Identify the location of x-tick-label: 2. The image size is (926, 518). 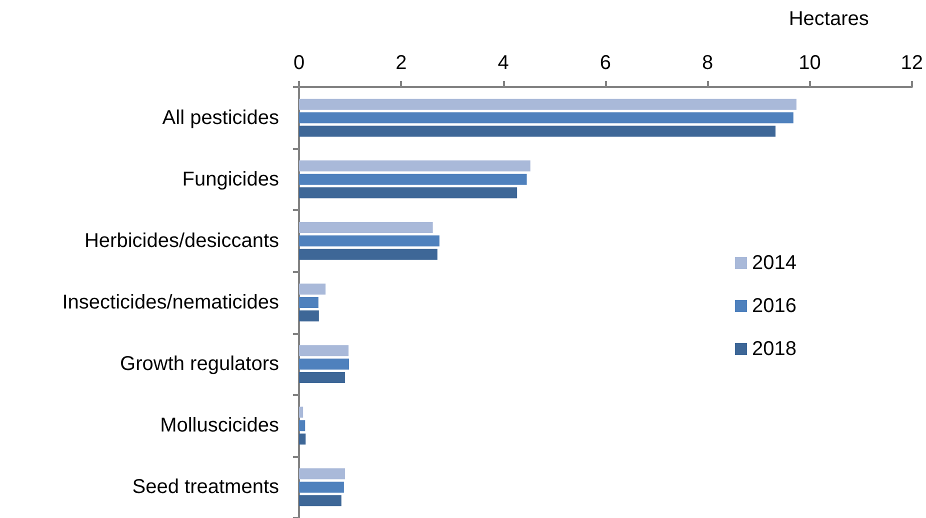
(401, 63).